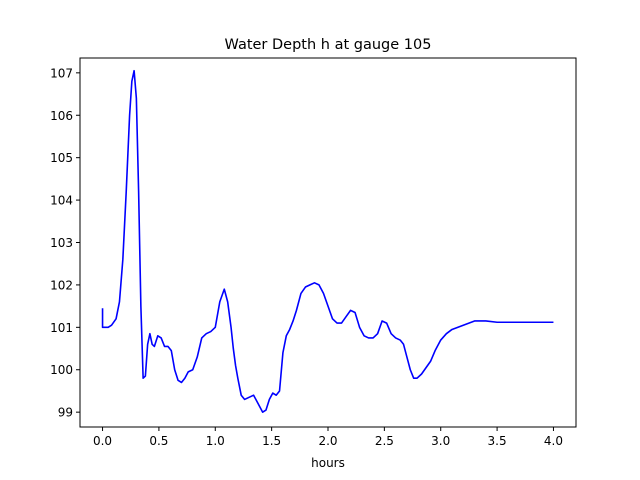 This screenshot has width=640, height=480. Describe the element at coordinates (440, 441) in the screenshot. I see `x-tick-label: 3.0` at that location.